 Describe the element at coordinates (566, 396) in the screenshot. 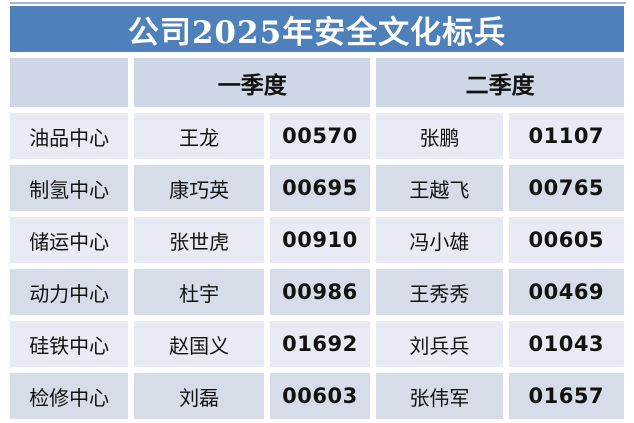

I see `q2-id-cell: 01657` at that location.